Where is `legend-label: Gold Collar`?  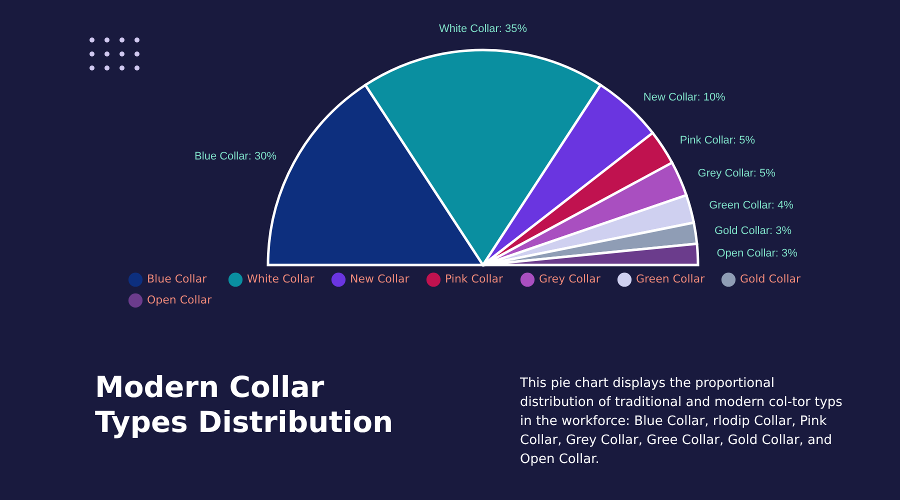
legend-label: Gold Collar is located at coordinates (771, 279).